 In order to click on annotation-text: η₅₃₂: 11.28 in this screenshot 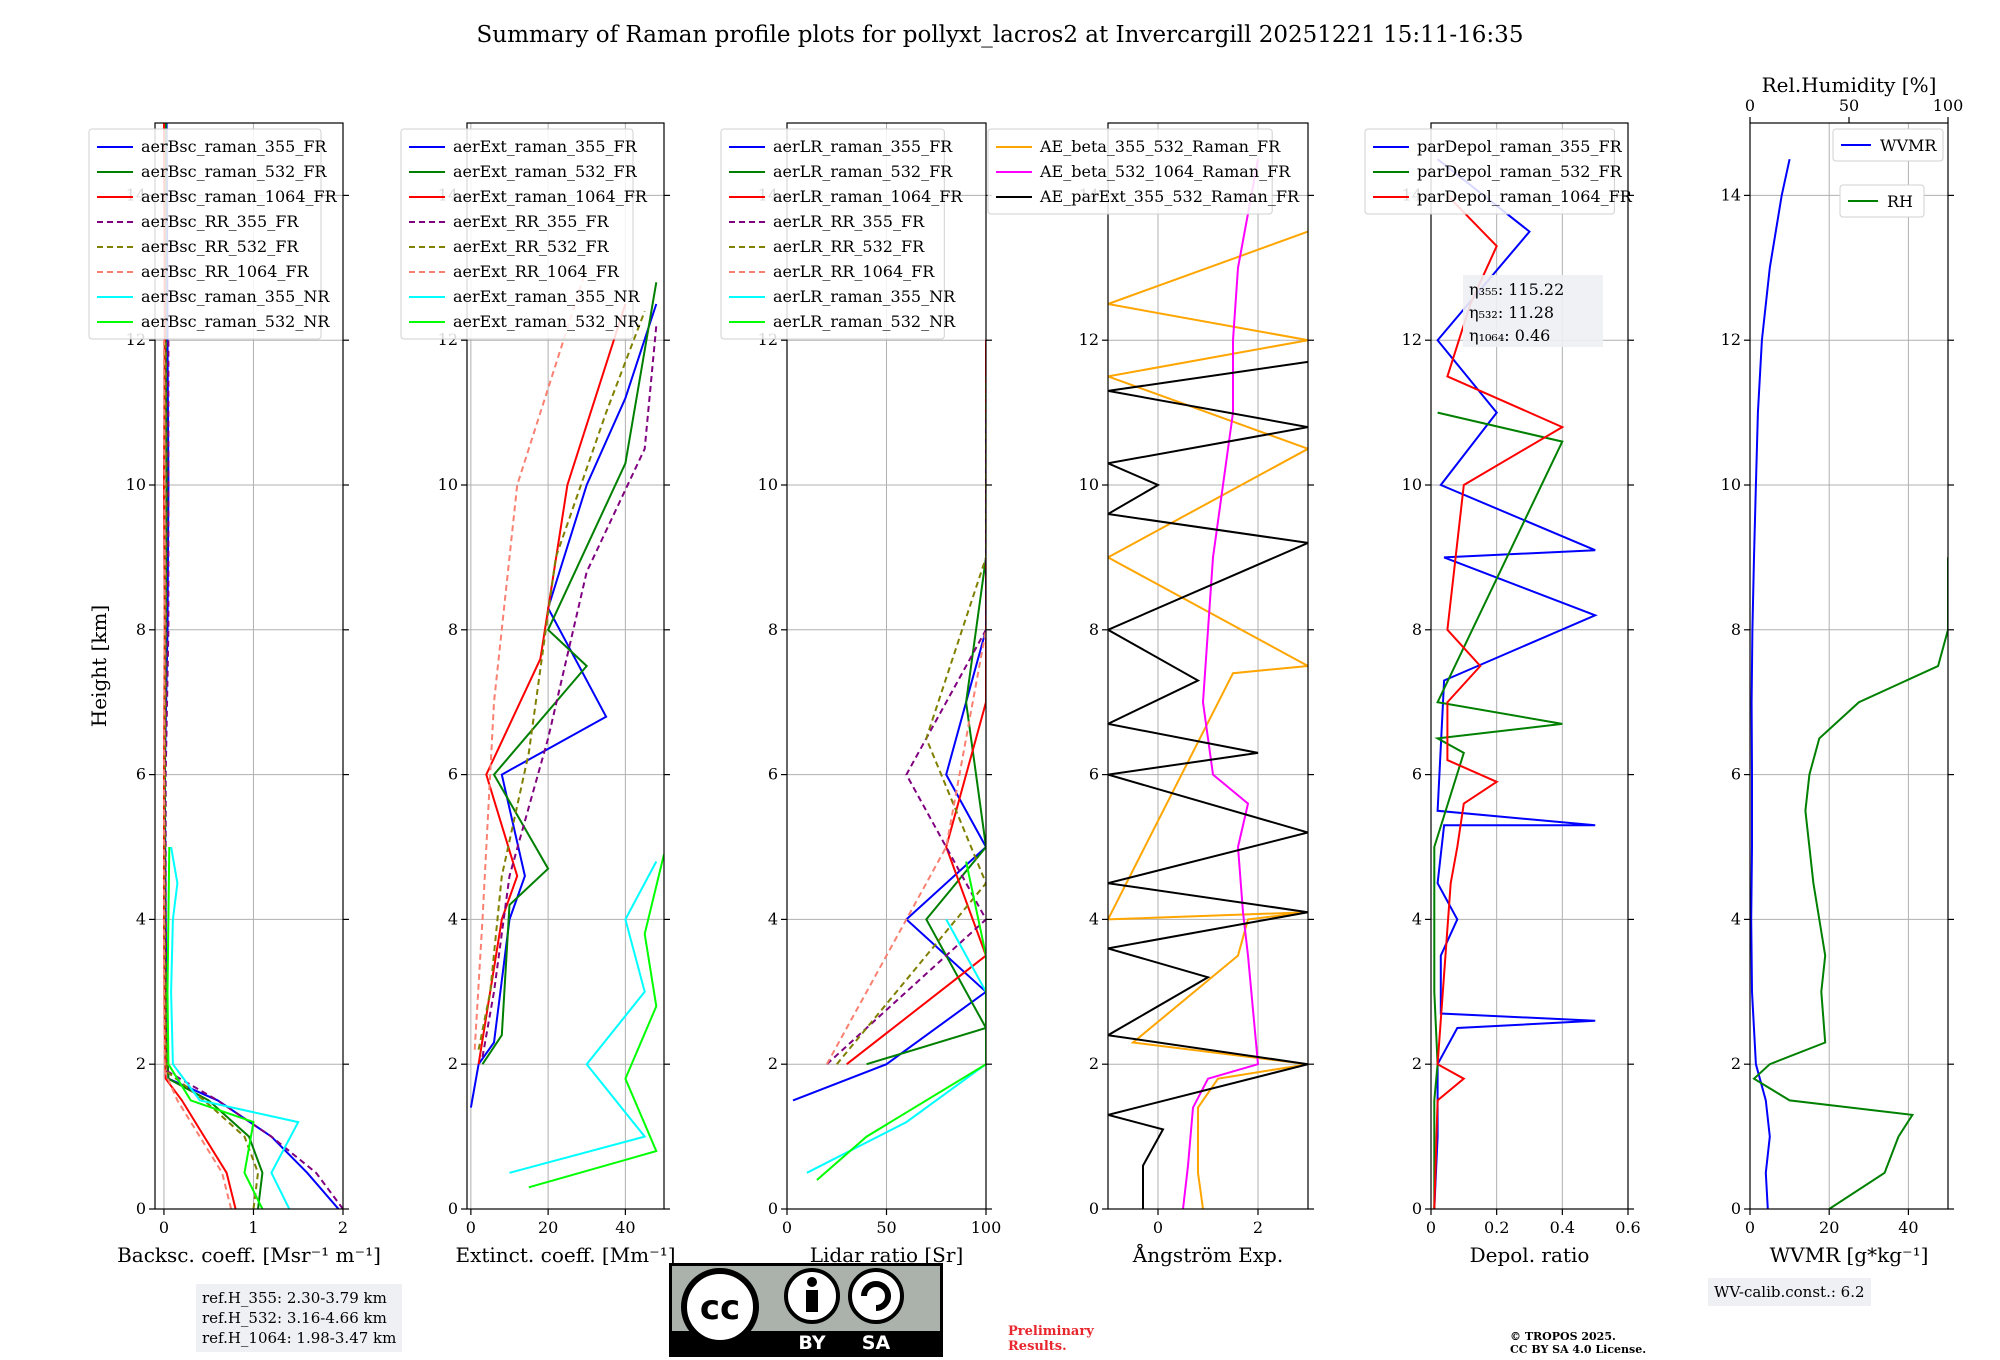, I will do `click(1511, 312)`.